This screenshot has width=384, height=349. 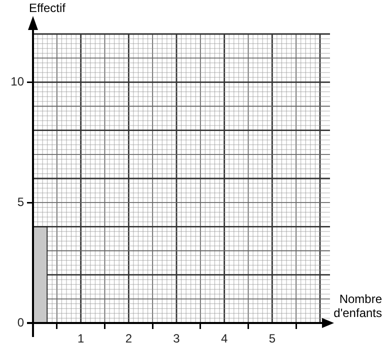 I want to click on y-tick-label: 10, so click(x=17, y=81).